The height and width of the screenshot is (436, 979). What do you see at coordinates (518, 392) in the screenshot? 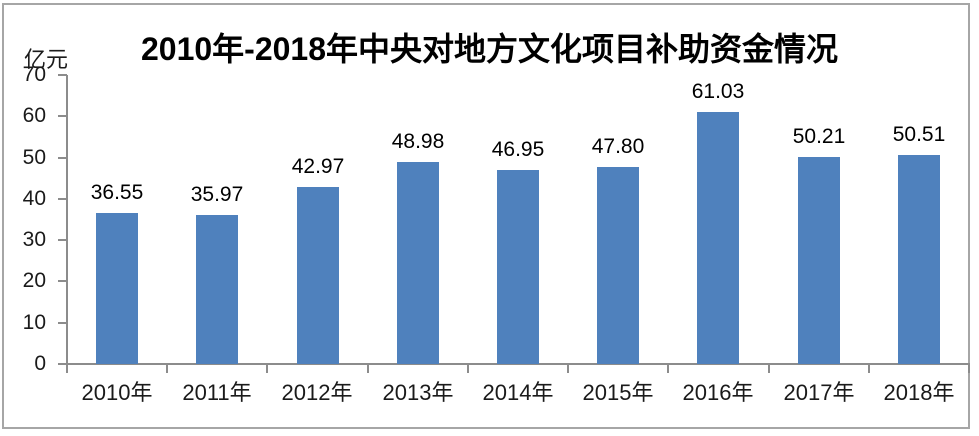
I see `x-category-label: 2014年` at bounding box center [518, 392].